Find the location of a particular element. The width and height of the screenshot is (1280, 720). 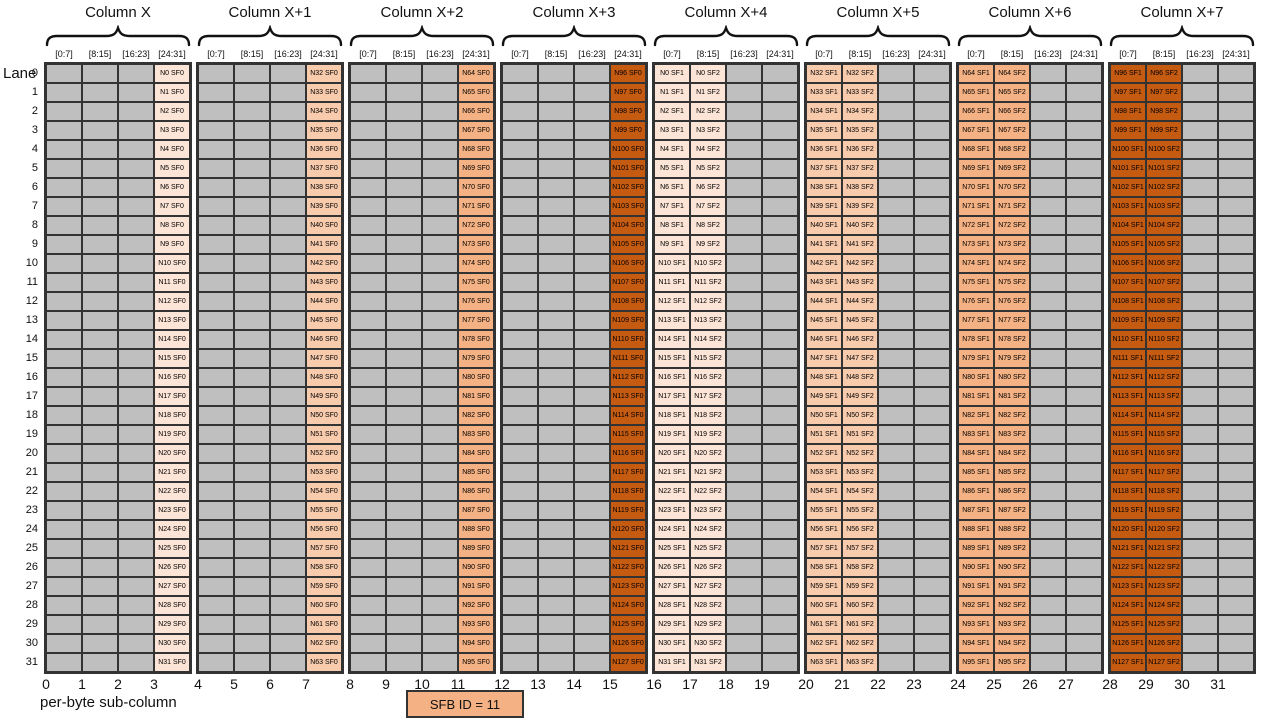

data-cell: N27 SF2 is located at coordinates (708, 586).